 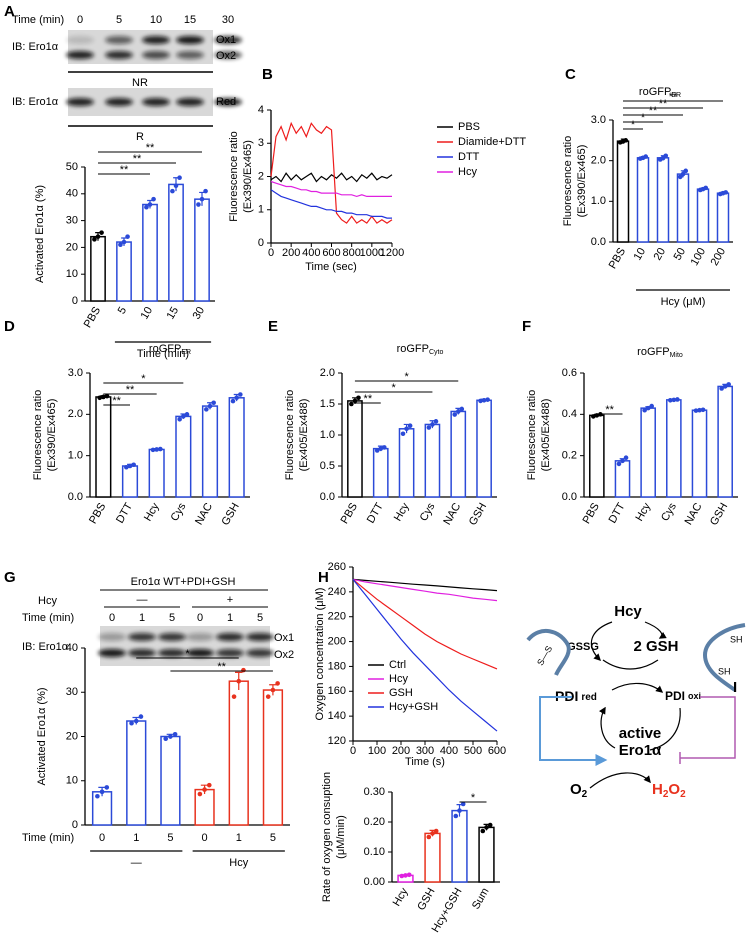 What do you see at coordinates (436, 352) in the screenshot?
I see `chart-title-sub: Cyto` at bounding box center [436, 352].